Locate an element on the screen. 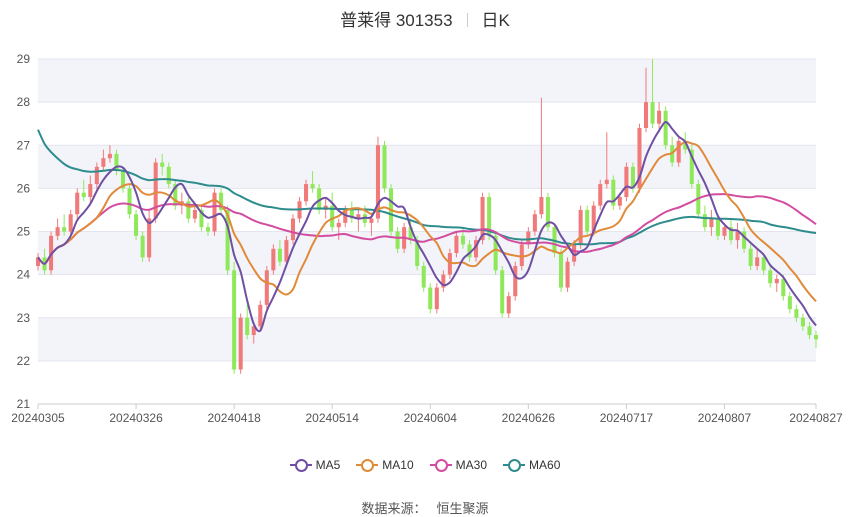 This screenshot has height=517, width=850. x-tick-label: 20240717 is located at coordinates (627, 418).